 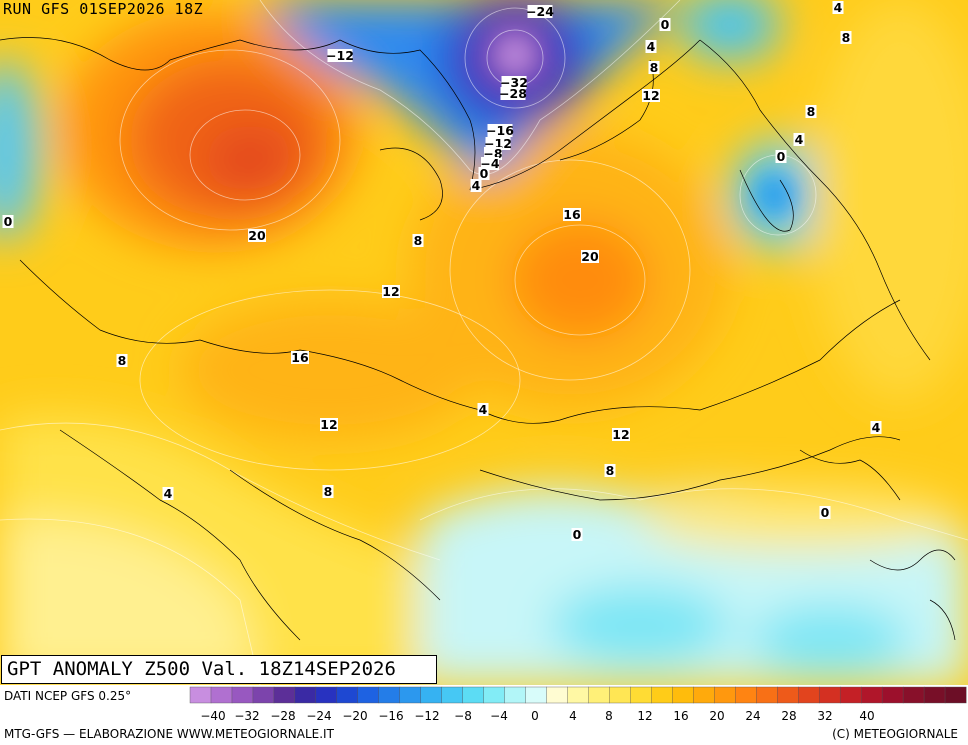 I want to click on map-title: GPT ANOMALY Z500 Val. 18Z14SEP2026, so click(x=201, y=669).